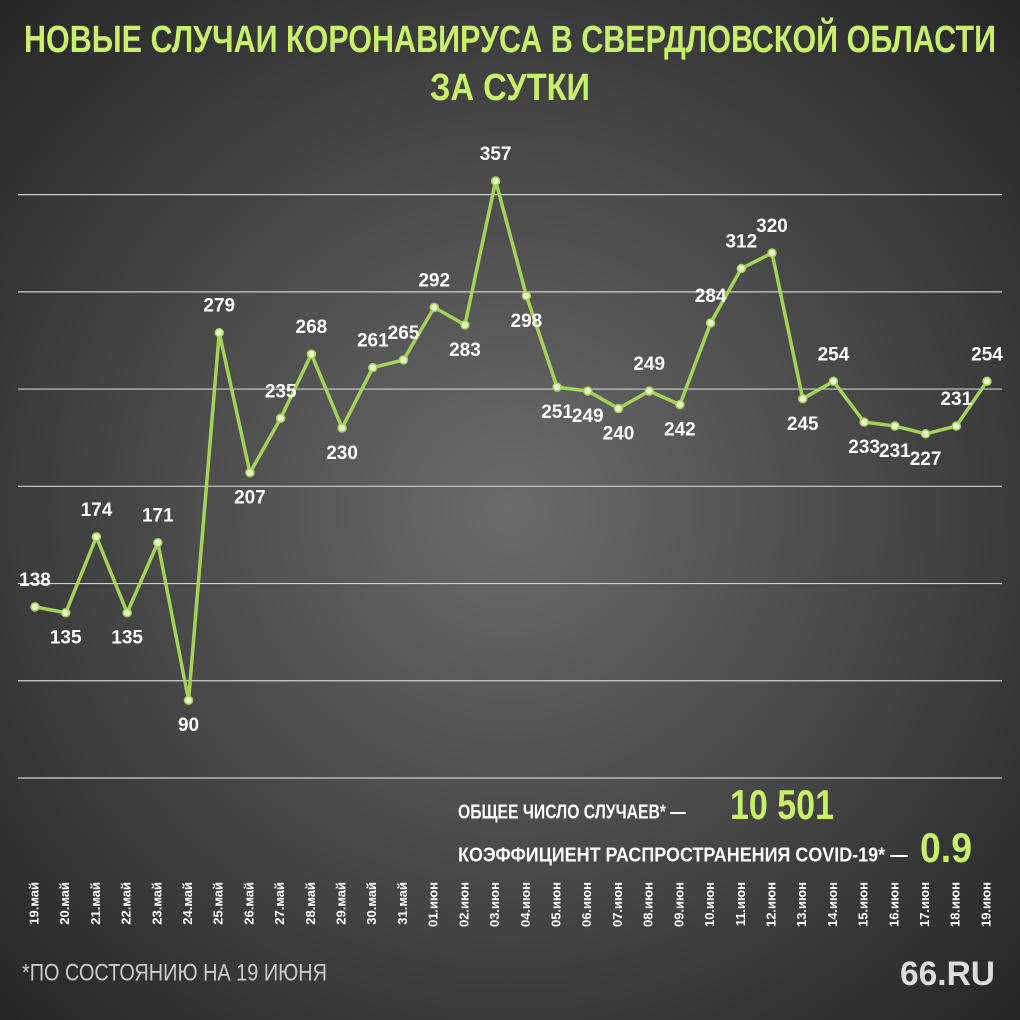 The image size is (1020, 1020). Describe the element at coordinates (678, 904) in the screenshot. I see `x-tick-label: 09.июн` at that location.